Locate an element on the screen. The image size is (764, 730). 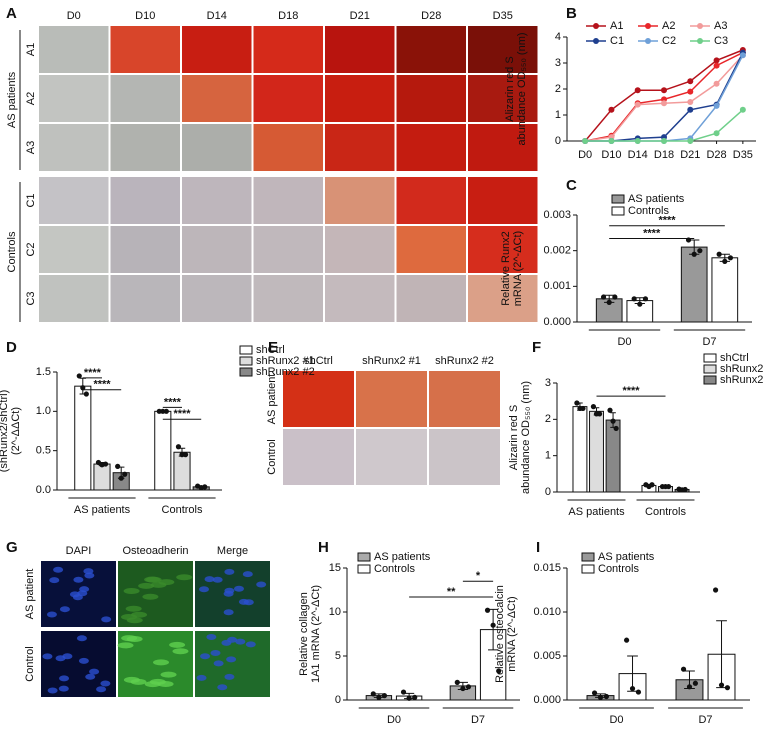
y-tick-label: 15 is located at coordinates (335, 568).